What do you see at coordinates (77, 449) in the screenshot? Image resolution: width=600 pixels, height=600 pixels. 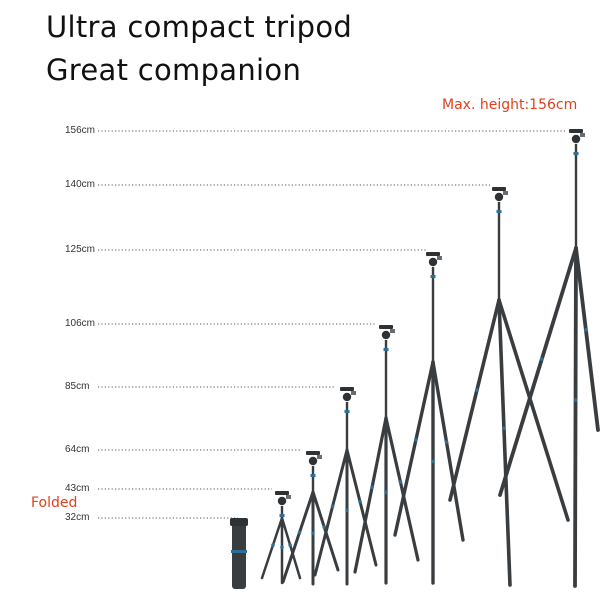 I see `height-label-64: 64cm` at bounding box center [77, 449].